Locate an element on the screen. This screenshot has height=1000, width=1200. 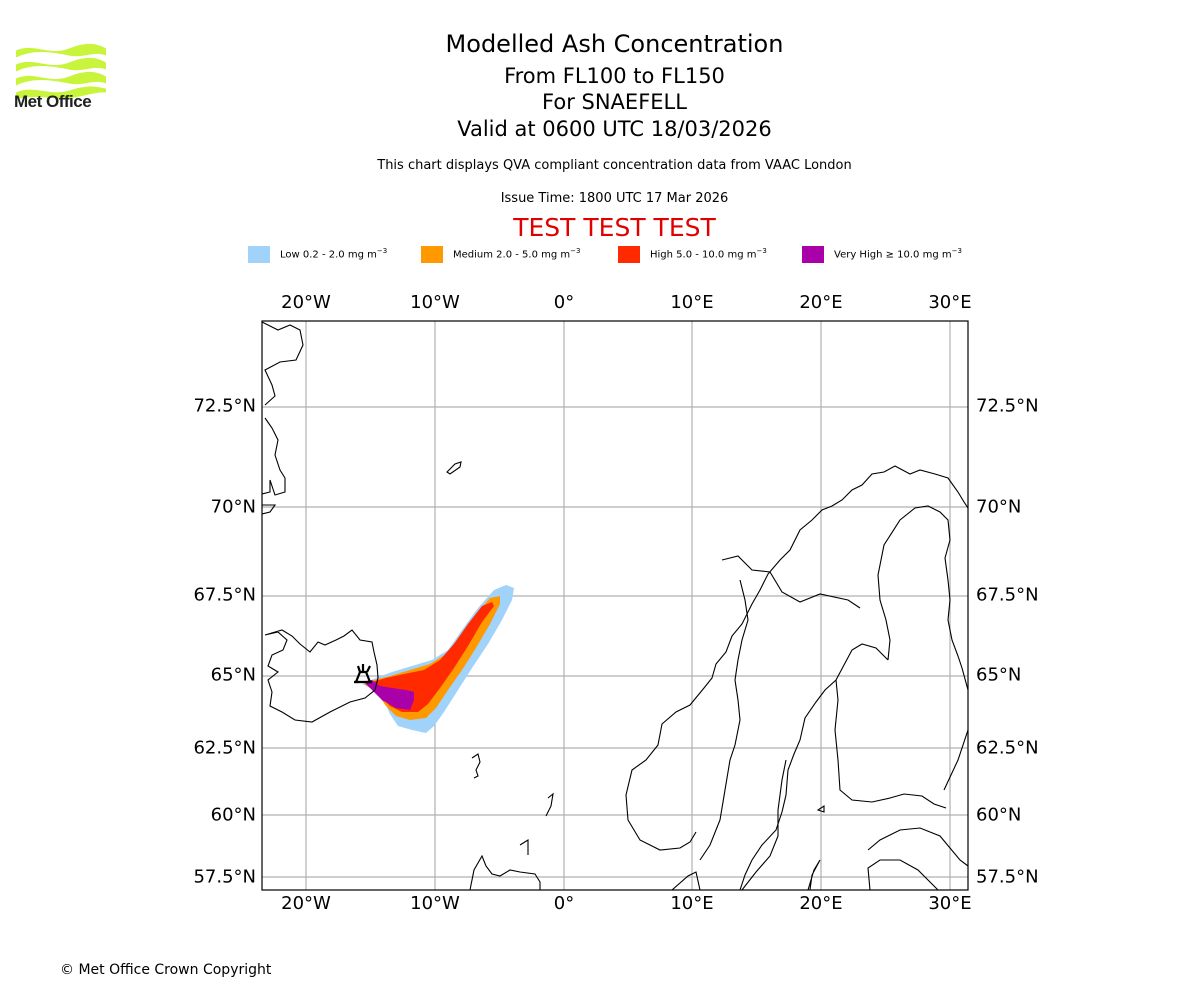
finland-border is located at coordinates (922, 598).